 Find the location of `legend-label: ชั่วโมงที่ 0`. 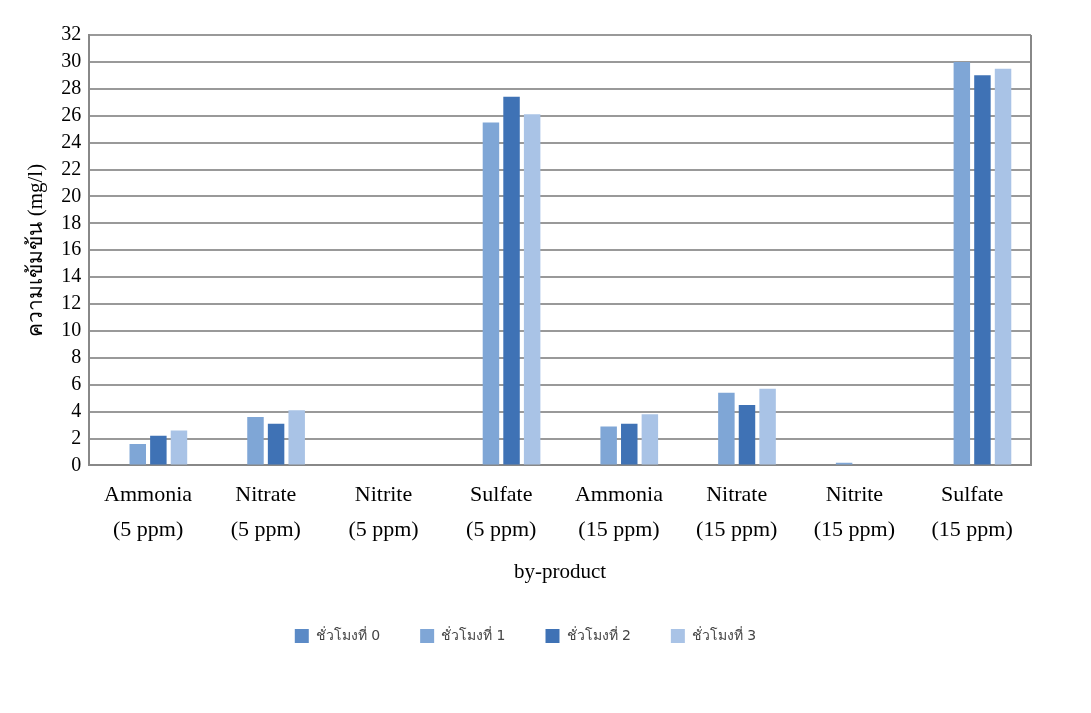

legend-label: ชั่วโมงที่ 0 is located at coordinates (348, 634).